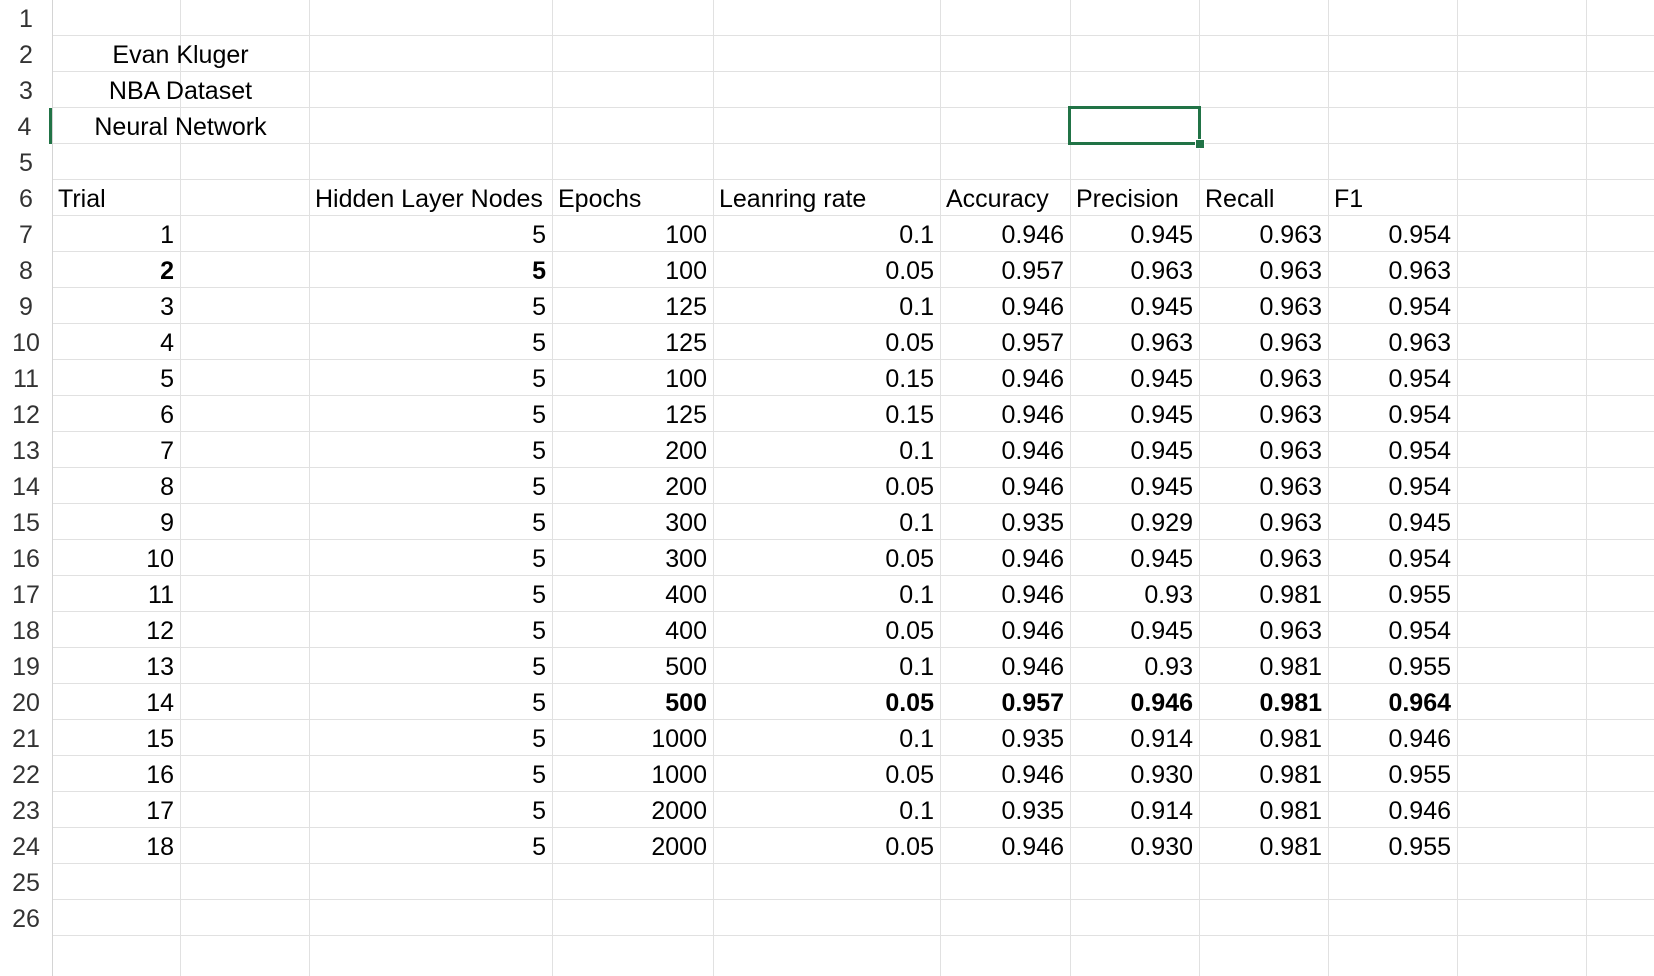 The height and width of the screenshot is (976, 1654). What do you see at coordinates (1419, 702) in the screenshot?
I see `cell-f1: 0.964` at bounding box center [1419, 702].